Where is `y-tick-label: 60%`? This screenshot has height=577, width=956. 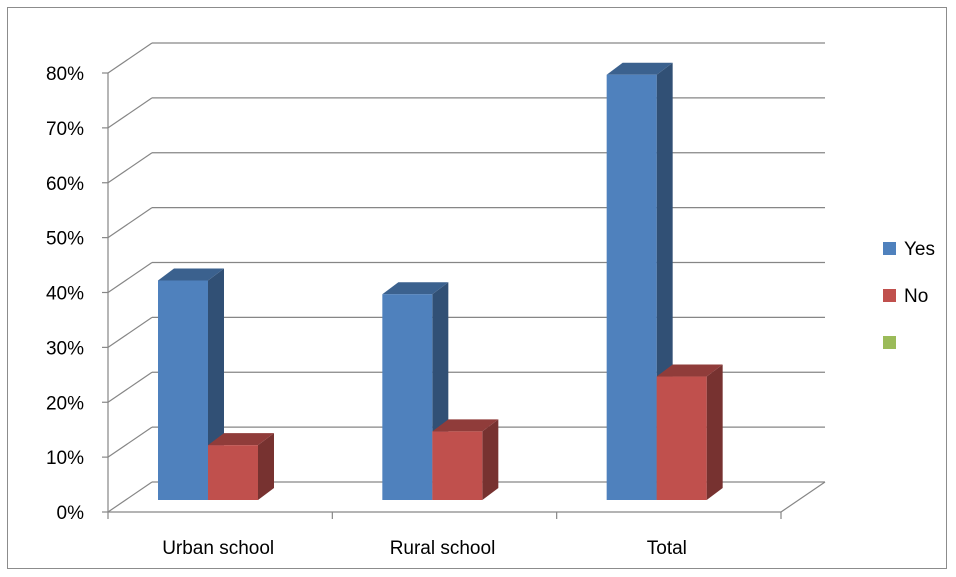 y-tick-label: 60% is located at coordinates (65, 184).